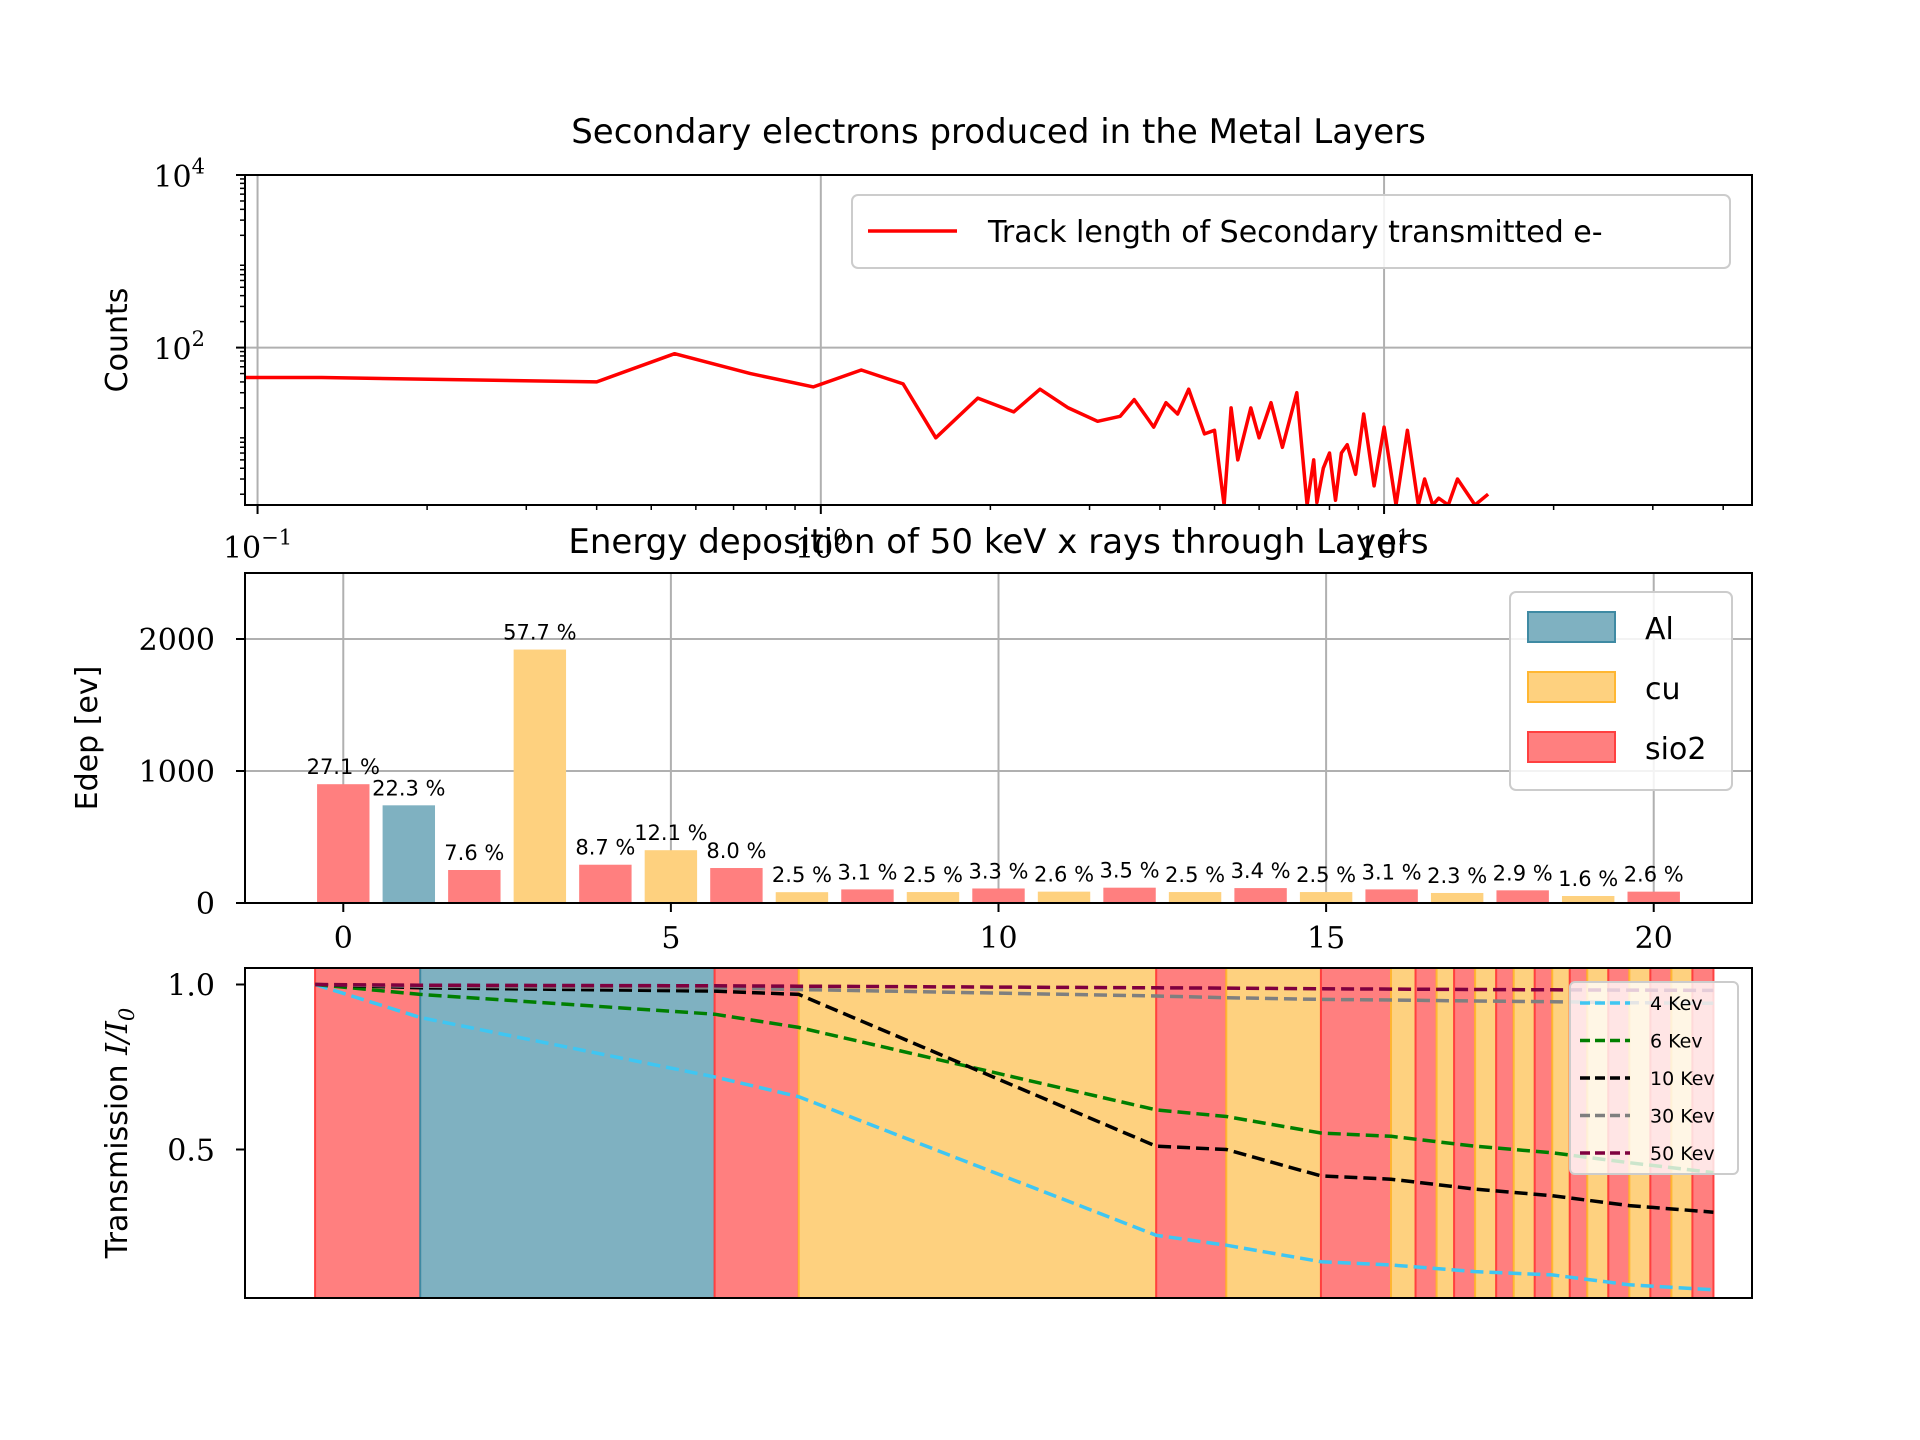 The image size is (1920, 1440). Describe the element at coordinates (1588, 879) in the screenshot. I see `bar-percent-label: 1.6 %` at that location.